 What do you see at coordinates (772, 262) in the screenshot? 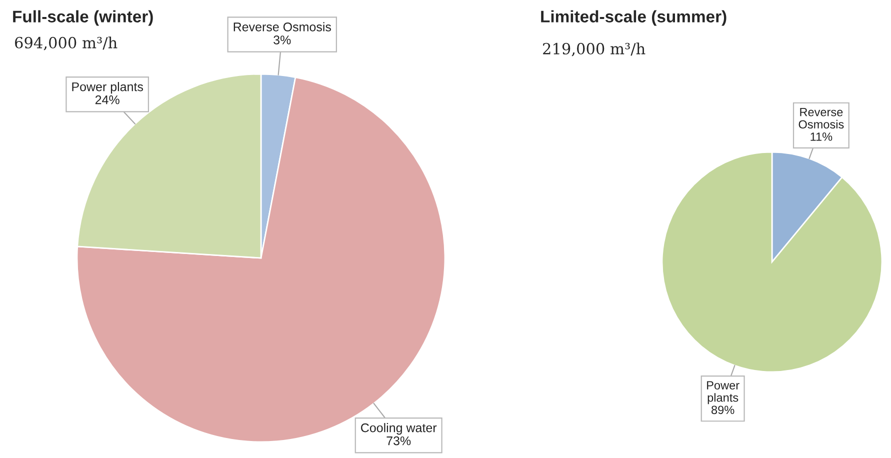
I see `pie-slice` at bounding box center [772, 262].